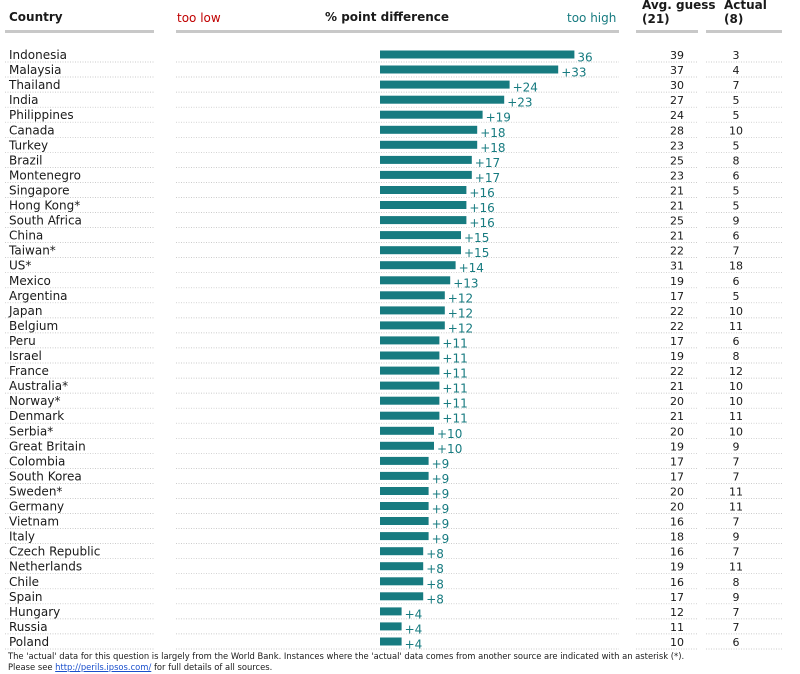 The height and width of the screenshot is (674, 800). Describe the element at coordinates (38, 55) in the screenshot. I see `country-label: Indonesia` at that location.